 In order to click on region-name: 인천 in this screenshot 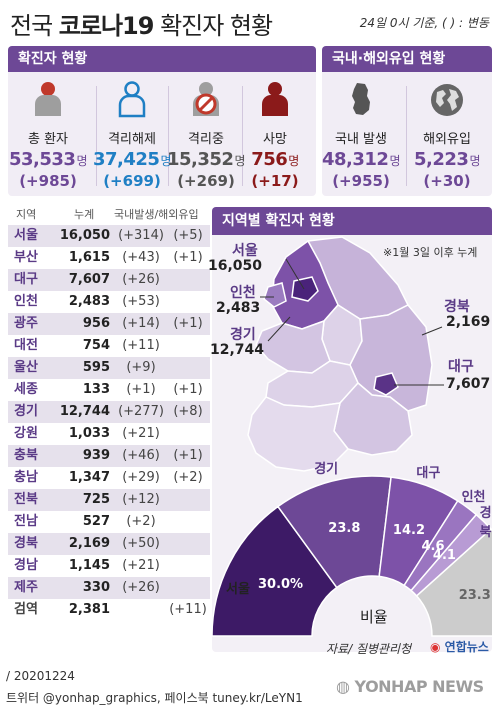, I will do `click(26, 301)`.